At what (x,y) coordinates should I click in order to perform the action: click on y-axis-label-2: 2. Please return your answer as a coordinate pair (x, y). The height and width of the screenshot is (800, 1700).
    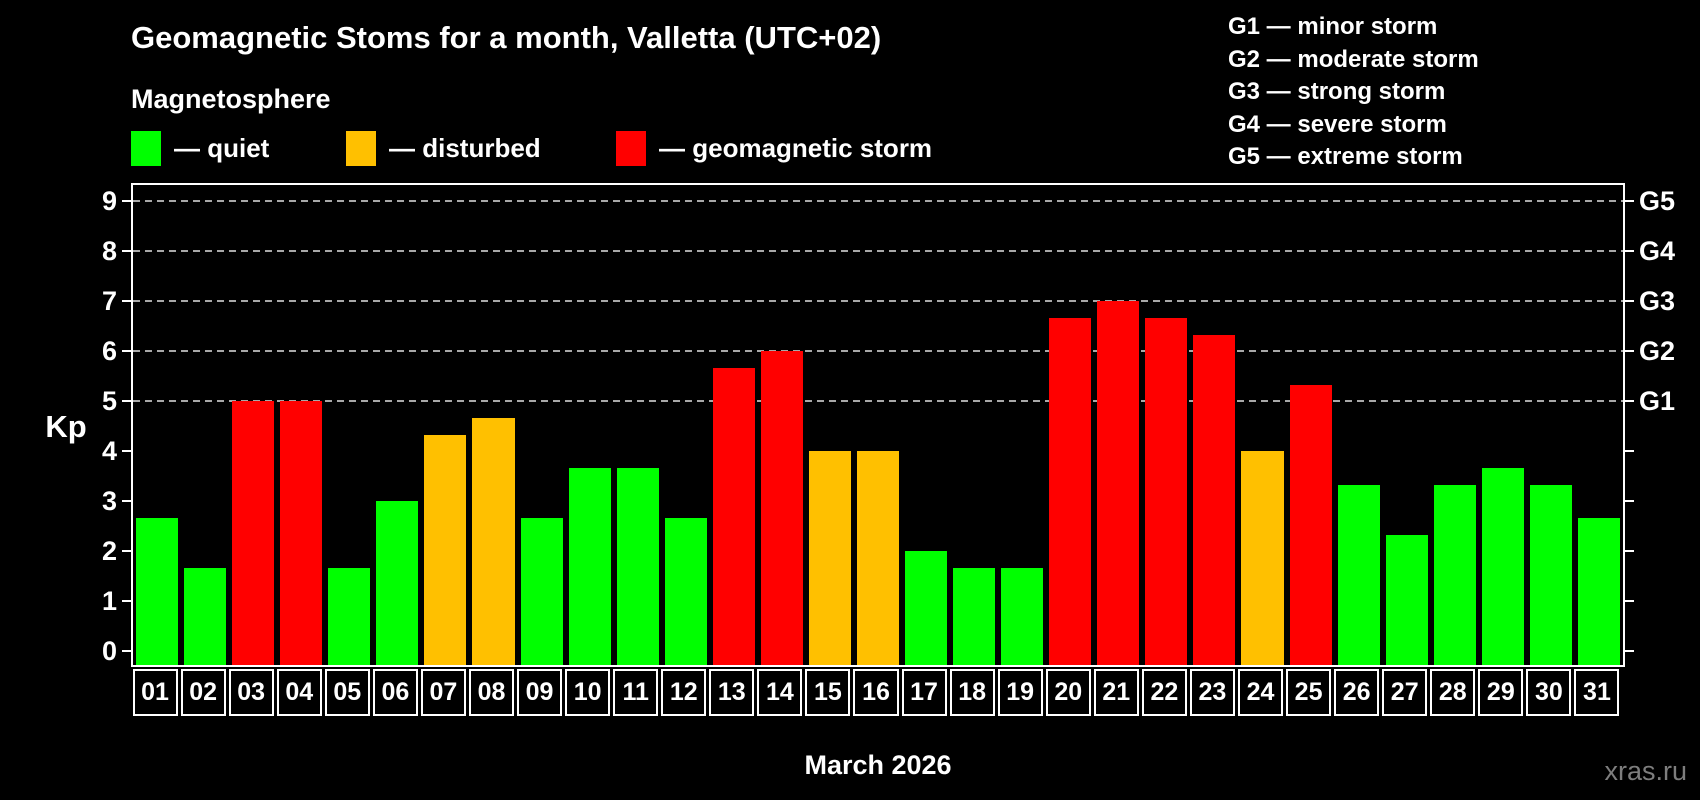
    Looking at the image, I should click on (109, 551).